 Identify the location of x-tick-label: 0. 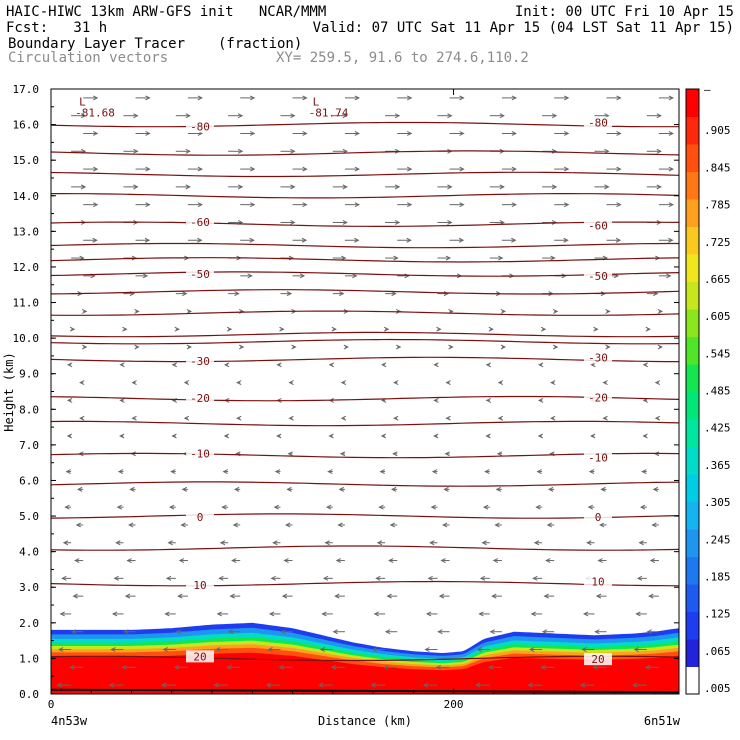
(51, 704).